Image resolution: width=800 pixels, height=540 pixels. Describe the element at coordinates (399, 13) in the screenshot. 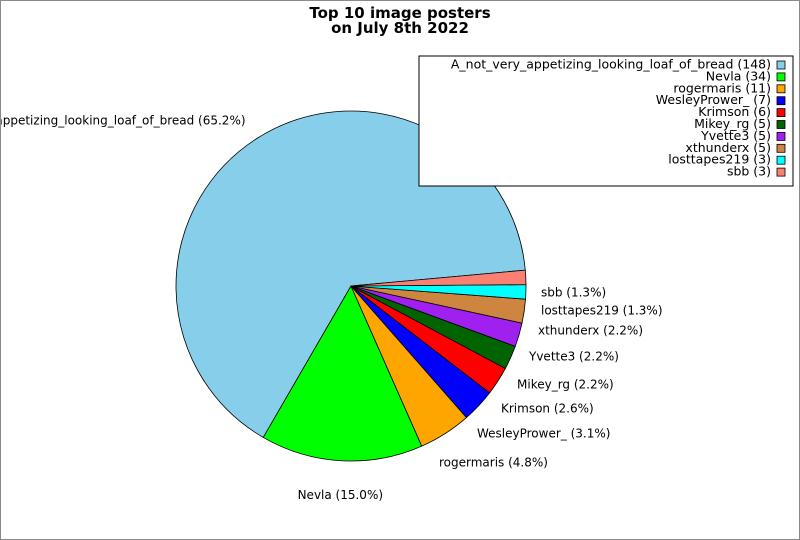

I see `chart-title-line-1: Top 10 image posters` at that location.